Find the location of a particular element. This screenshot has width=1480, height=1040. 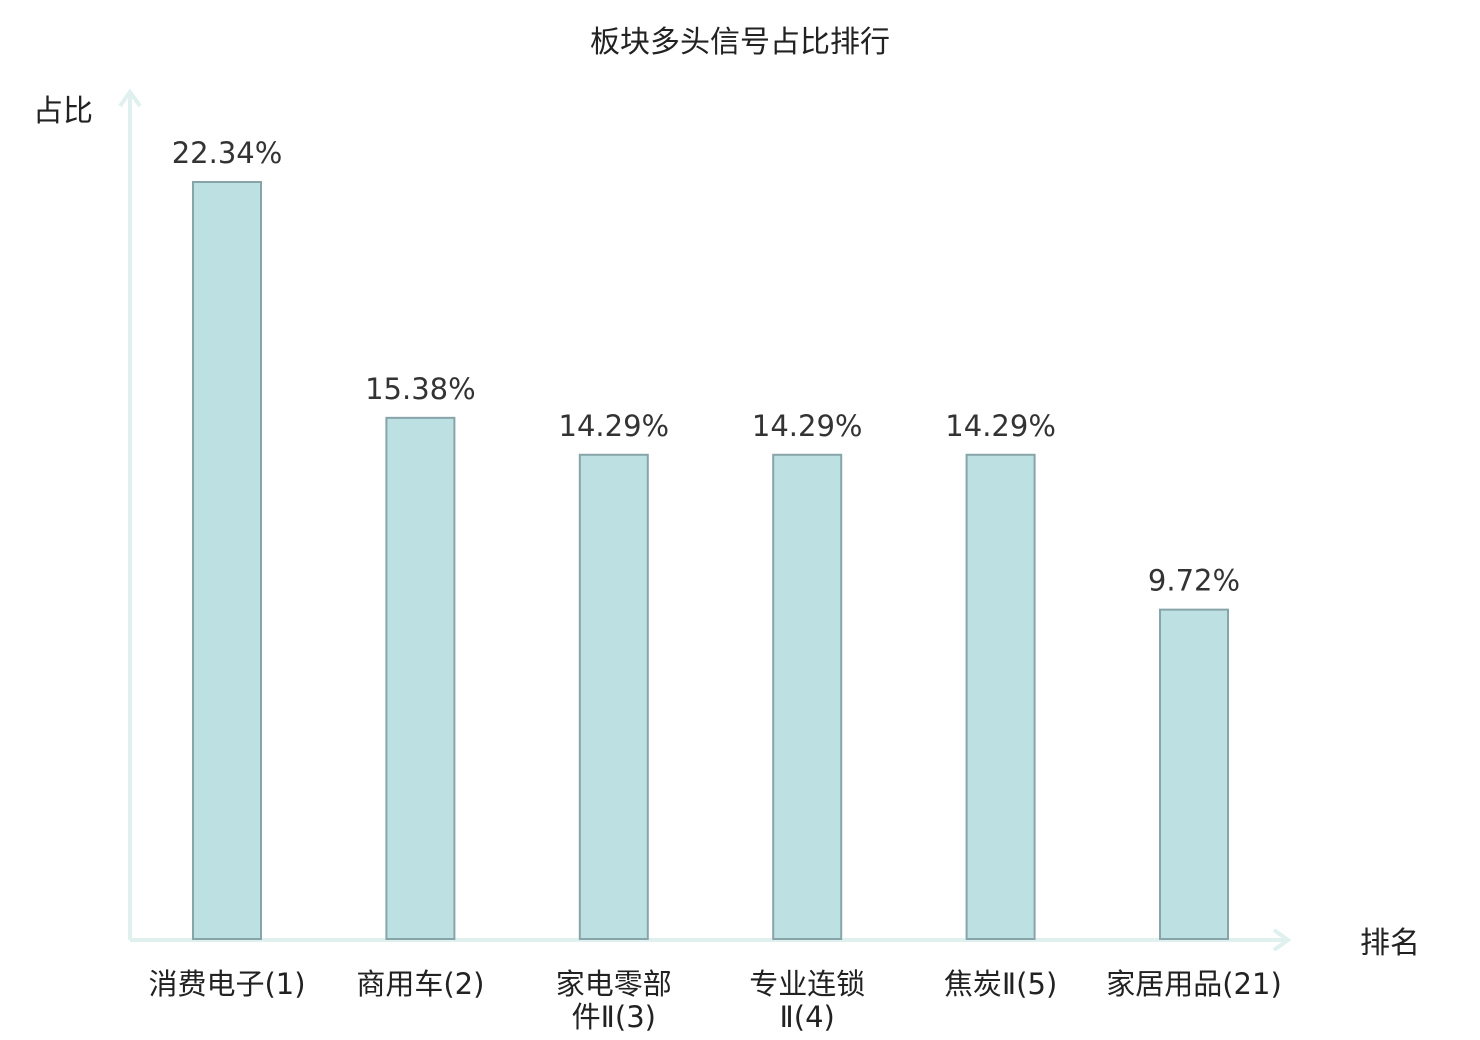

category-label-3: 家电零部件Ⅱ(3) is located at coordinates (614, 1000).